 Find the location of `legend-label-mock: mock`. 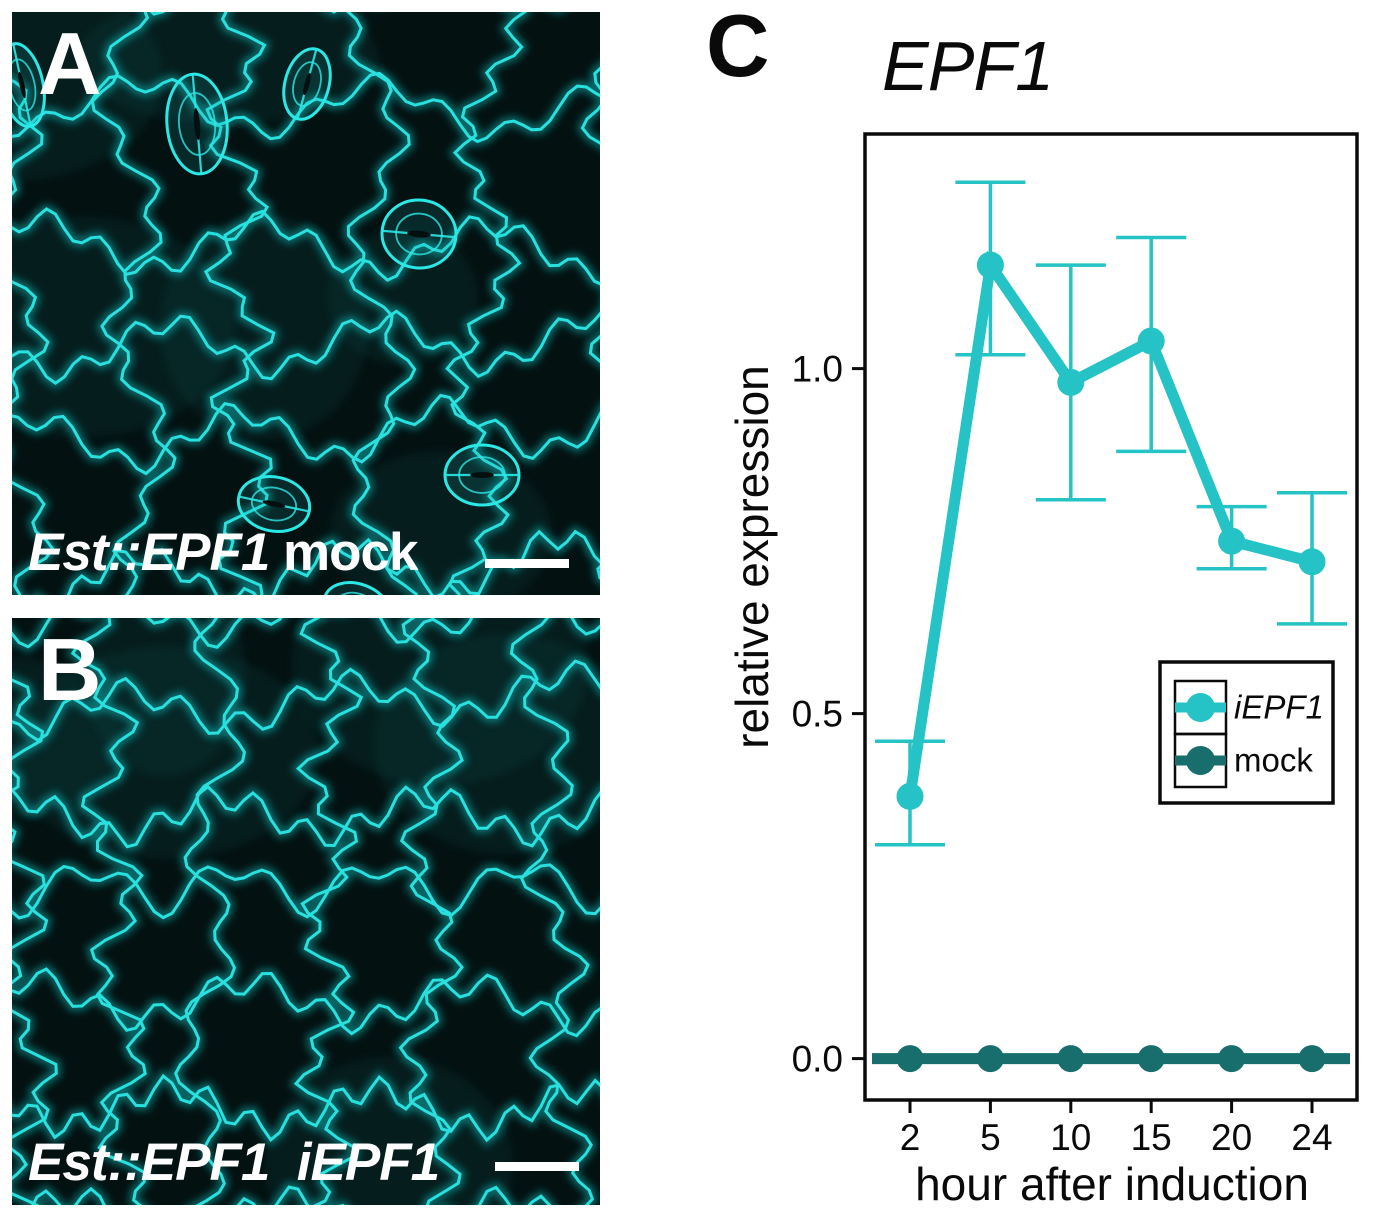

legend-label-mock: mock is located at coordinates (1273, 760).